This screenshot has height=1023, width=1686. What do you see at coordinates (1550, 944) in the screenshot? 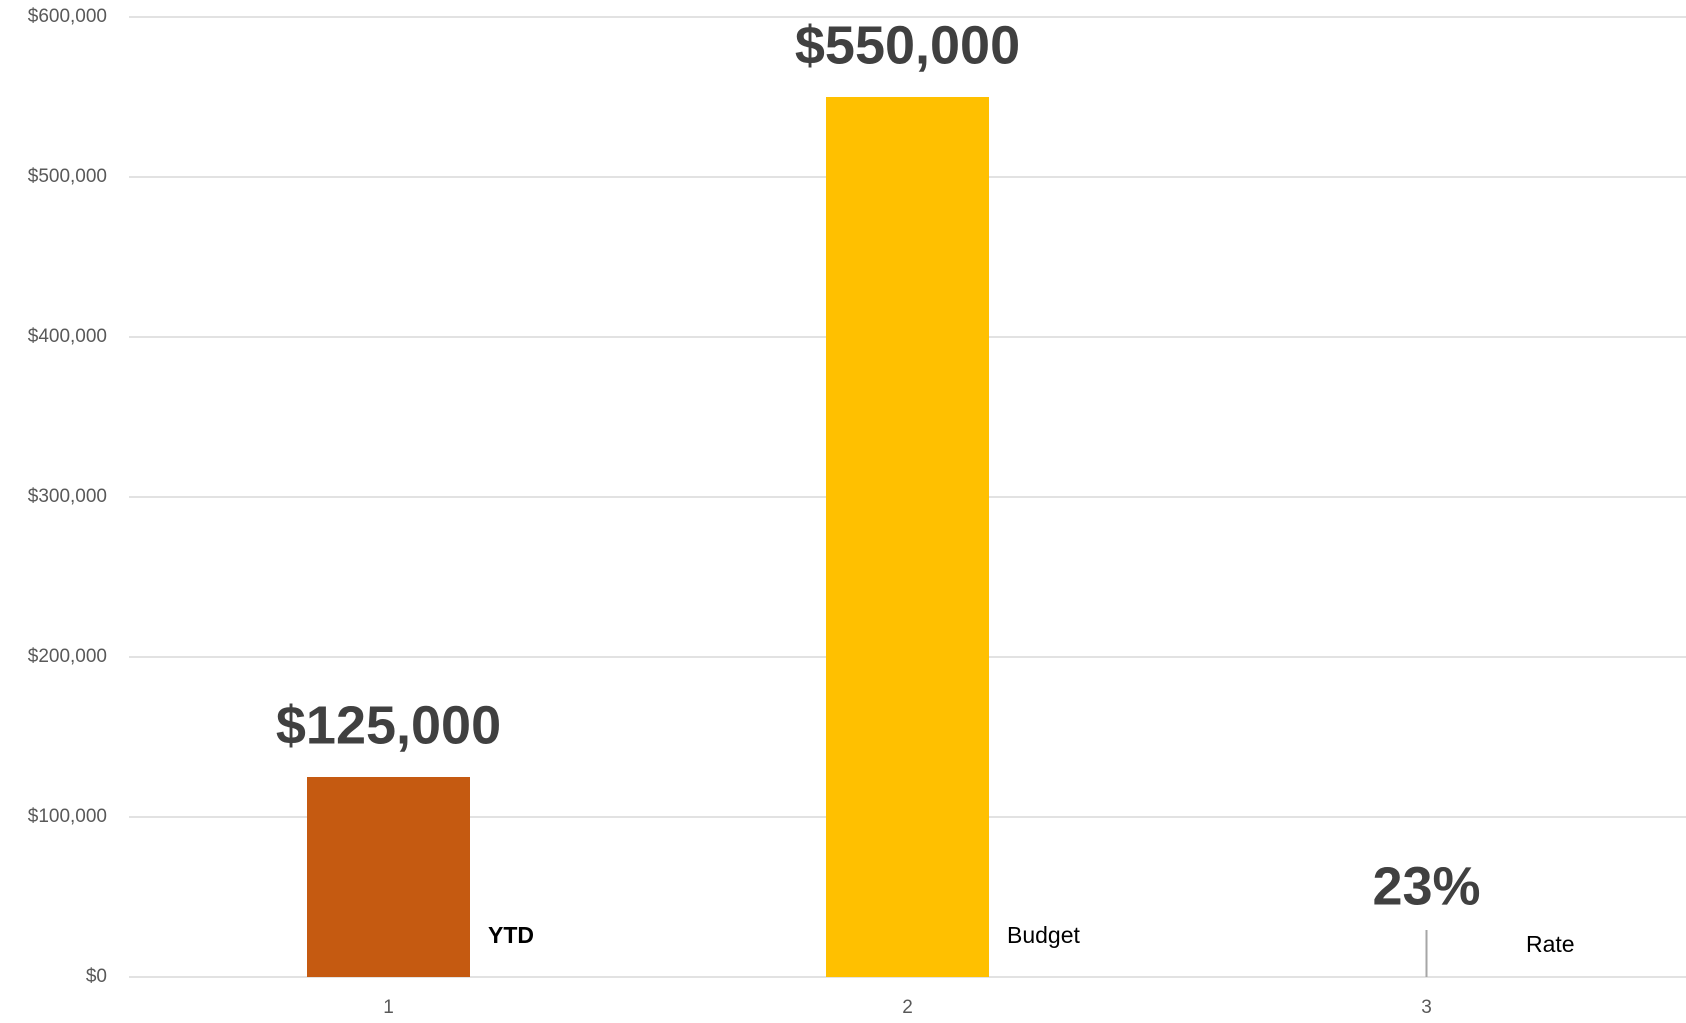
I see `series-label: Rate` at bounding box center [1550, 944].